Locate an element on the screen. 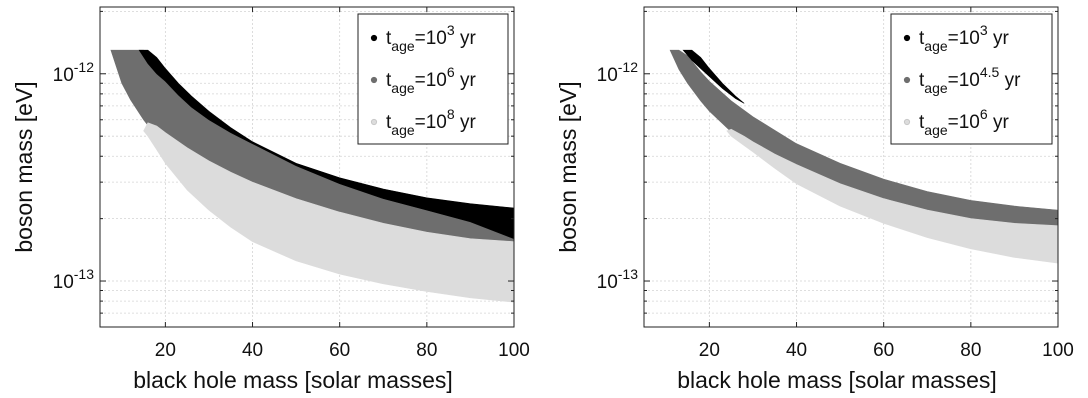 This screenshot has height=398, width=1088. legend-entry-0: tage=106 yr is located at coordinates (431, 80).